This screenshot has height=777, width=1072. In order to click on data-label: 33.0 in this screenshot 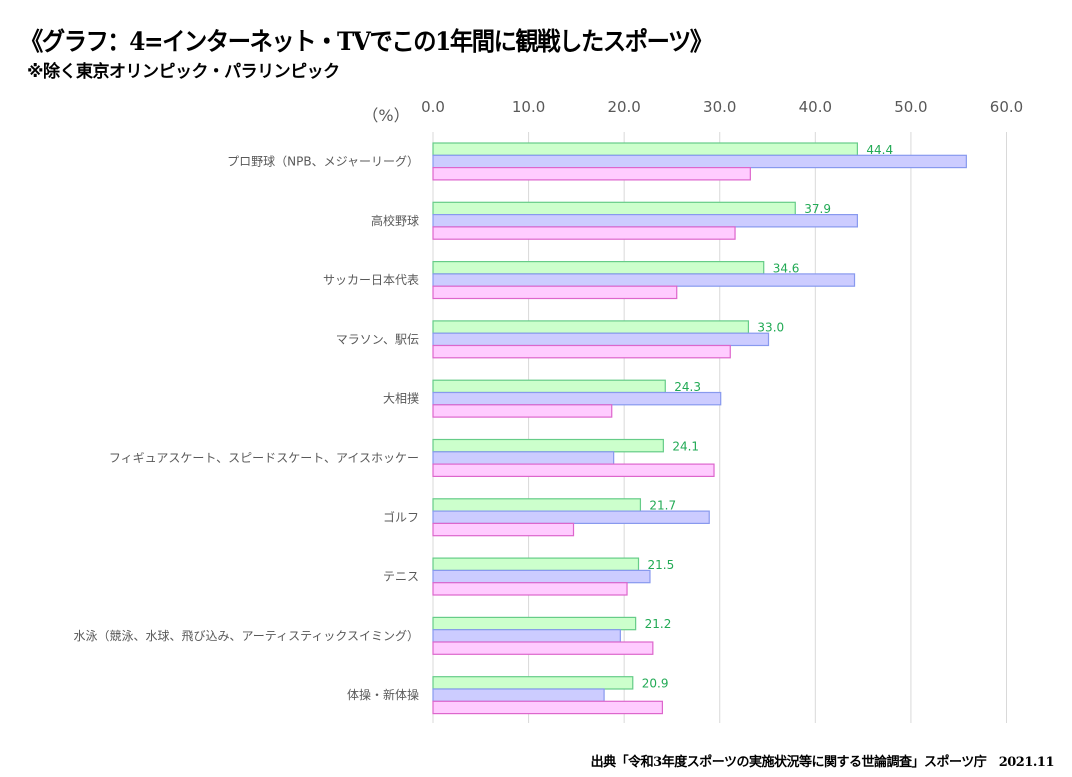, I will do `click(770, 328)`.